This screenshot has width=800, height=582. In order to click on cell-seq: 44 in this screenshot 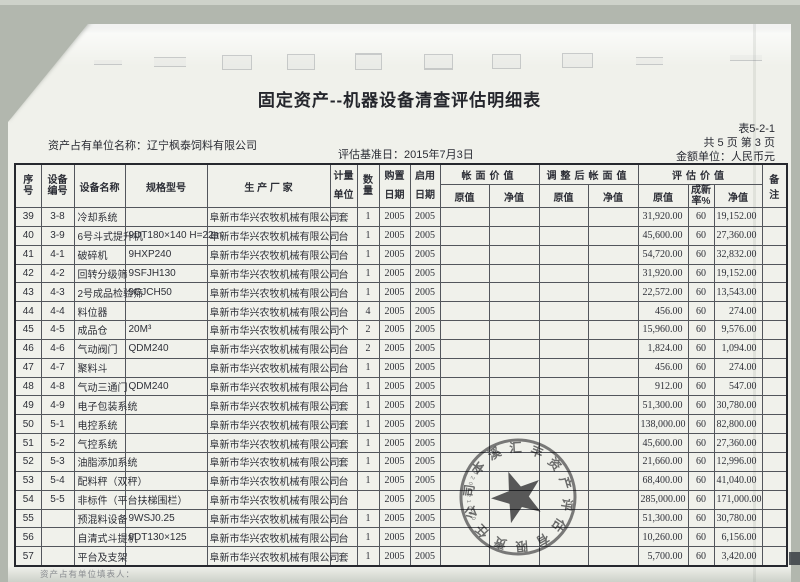, I will do `click(28, 311)`.